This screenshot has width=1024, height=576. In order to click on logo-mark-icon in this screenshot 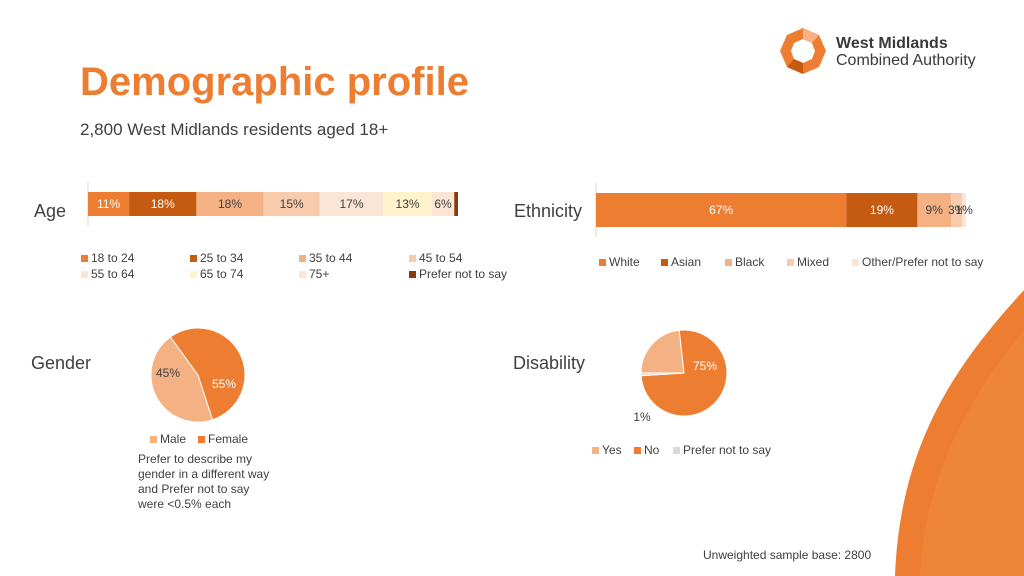, I will do `click(803, 51)`.